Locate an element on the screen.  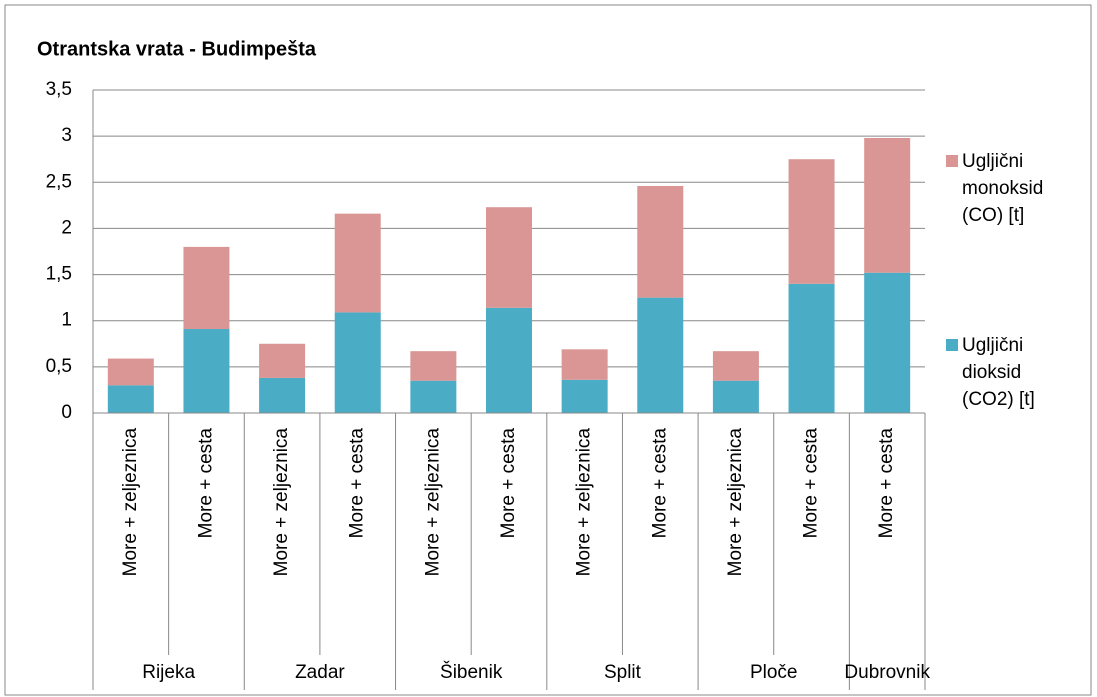
group-label: Split is located at coordinates (623, 672).